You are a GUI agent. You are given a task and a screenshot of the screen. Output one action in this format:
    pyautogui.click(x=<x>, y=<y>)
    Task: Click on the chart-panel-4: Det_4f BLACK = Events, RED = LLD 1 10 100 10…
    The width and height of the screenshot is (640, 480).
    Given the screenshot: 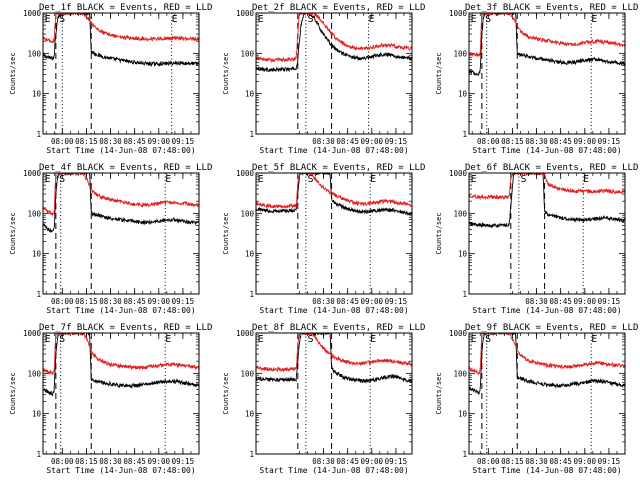 What is the action you would take?
    pyautogui.click(x=110, y=239)
    